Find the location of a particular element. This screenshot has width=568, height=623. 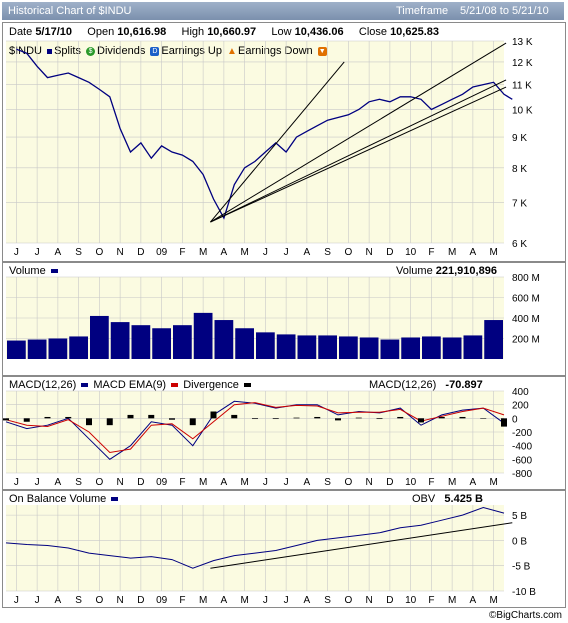

earnings-up-legend-icon: D is located at coordinates (155, 51).